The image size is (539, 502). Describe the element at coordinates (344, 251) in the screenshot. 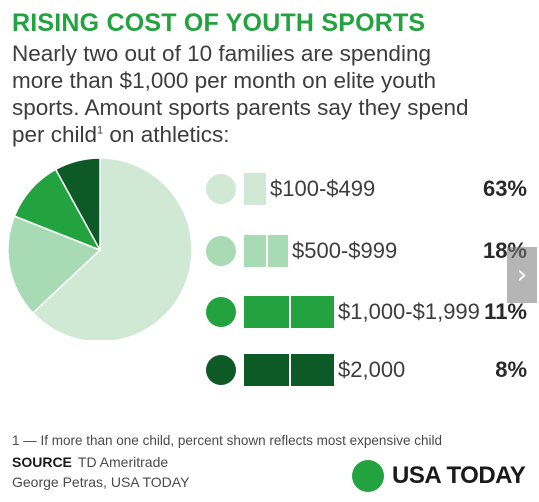

I see `category-label: $500-$999` at that location.